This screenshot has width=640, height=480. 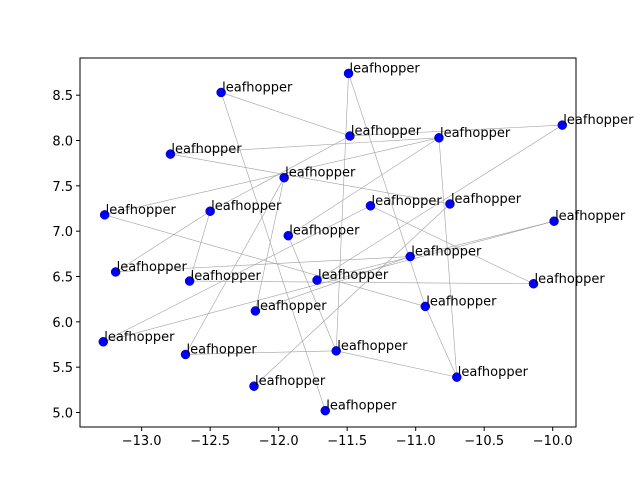 I want to click on x-axis-ticks: −13.0 −12.5 −12.0 −11.5 −11.0 −10.5 −10.0, so click(x=347, y=438).